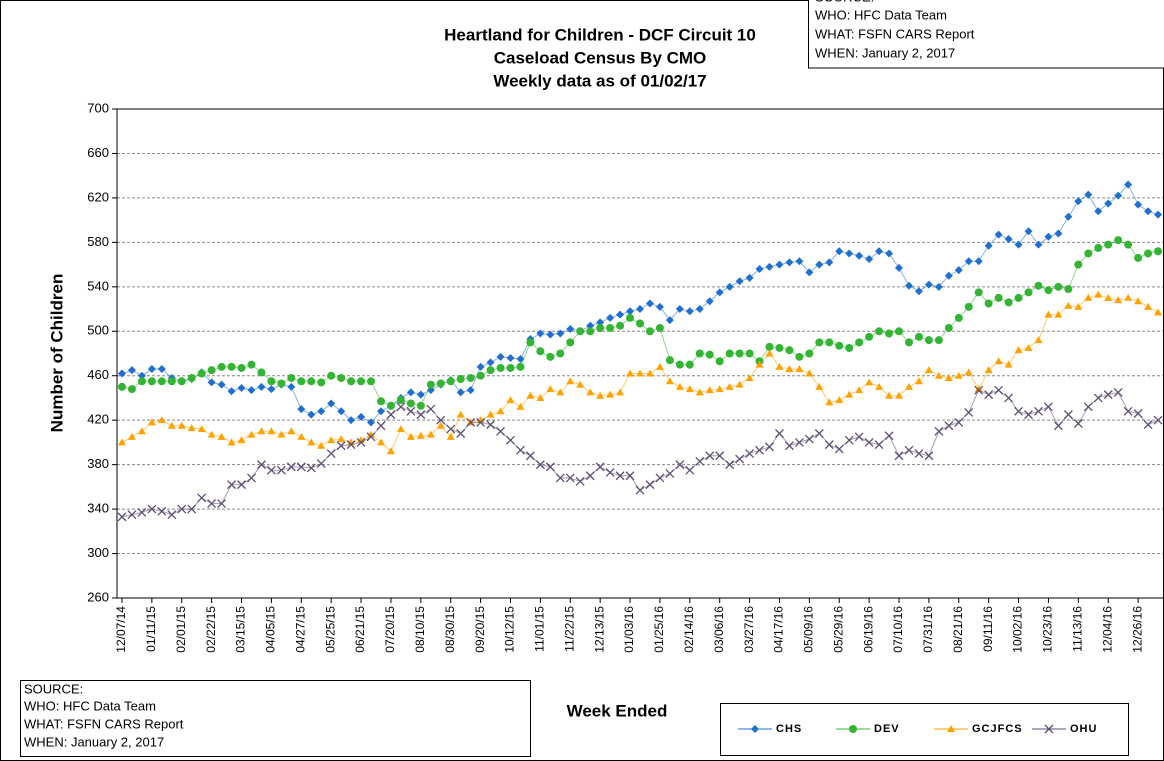 This screenshot has height=761, width=1164. What do you see at coordinates (104, 723) in the screenshot?
I see `source-text: WHAT: FSFN CARS Report` at bounding box center [104, 723].